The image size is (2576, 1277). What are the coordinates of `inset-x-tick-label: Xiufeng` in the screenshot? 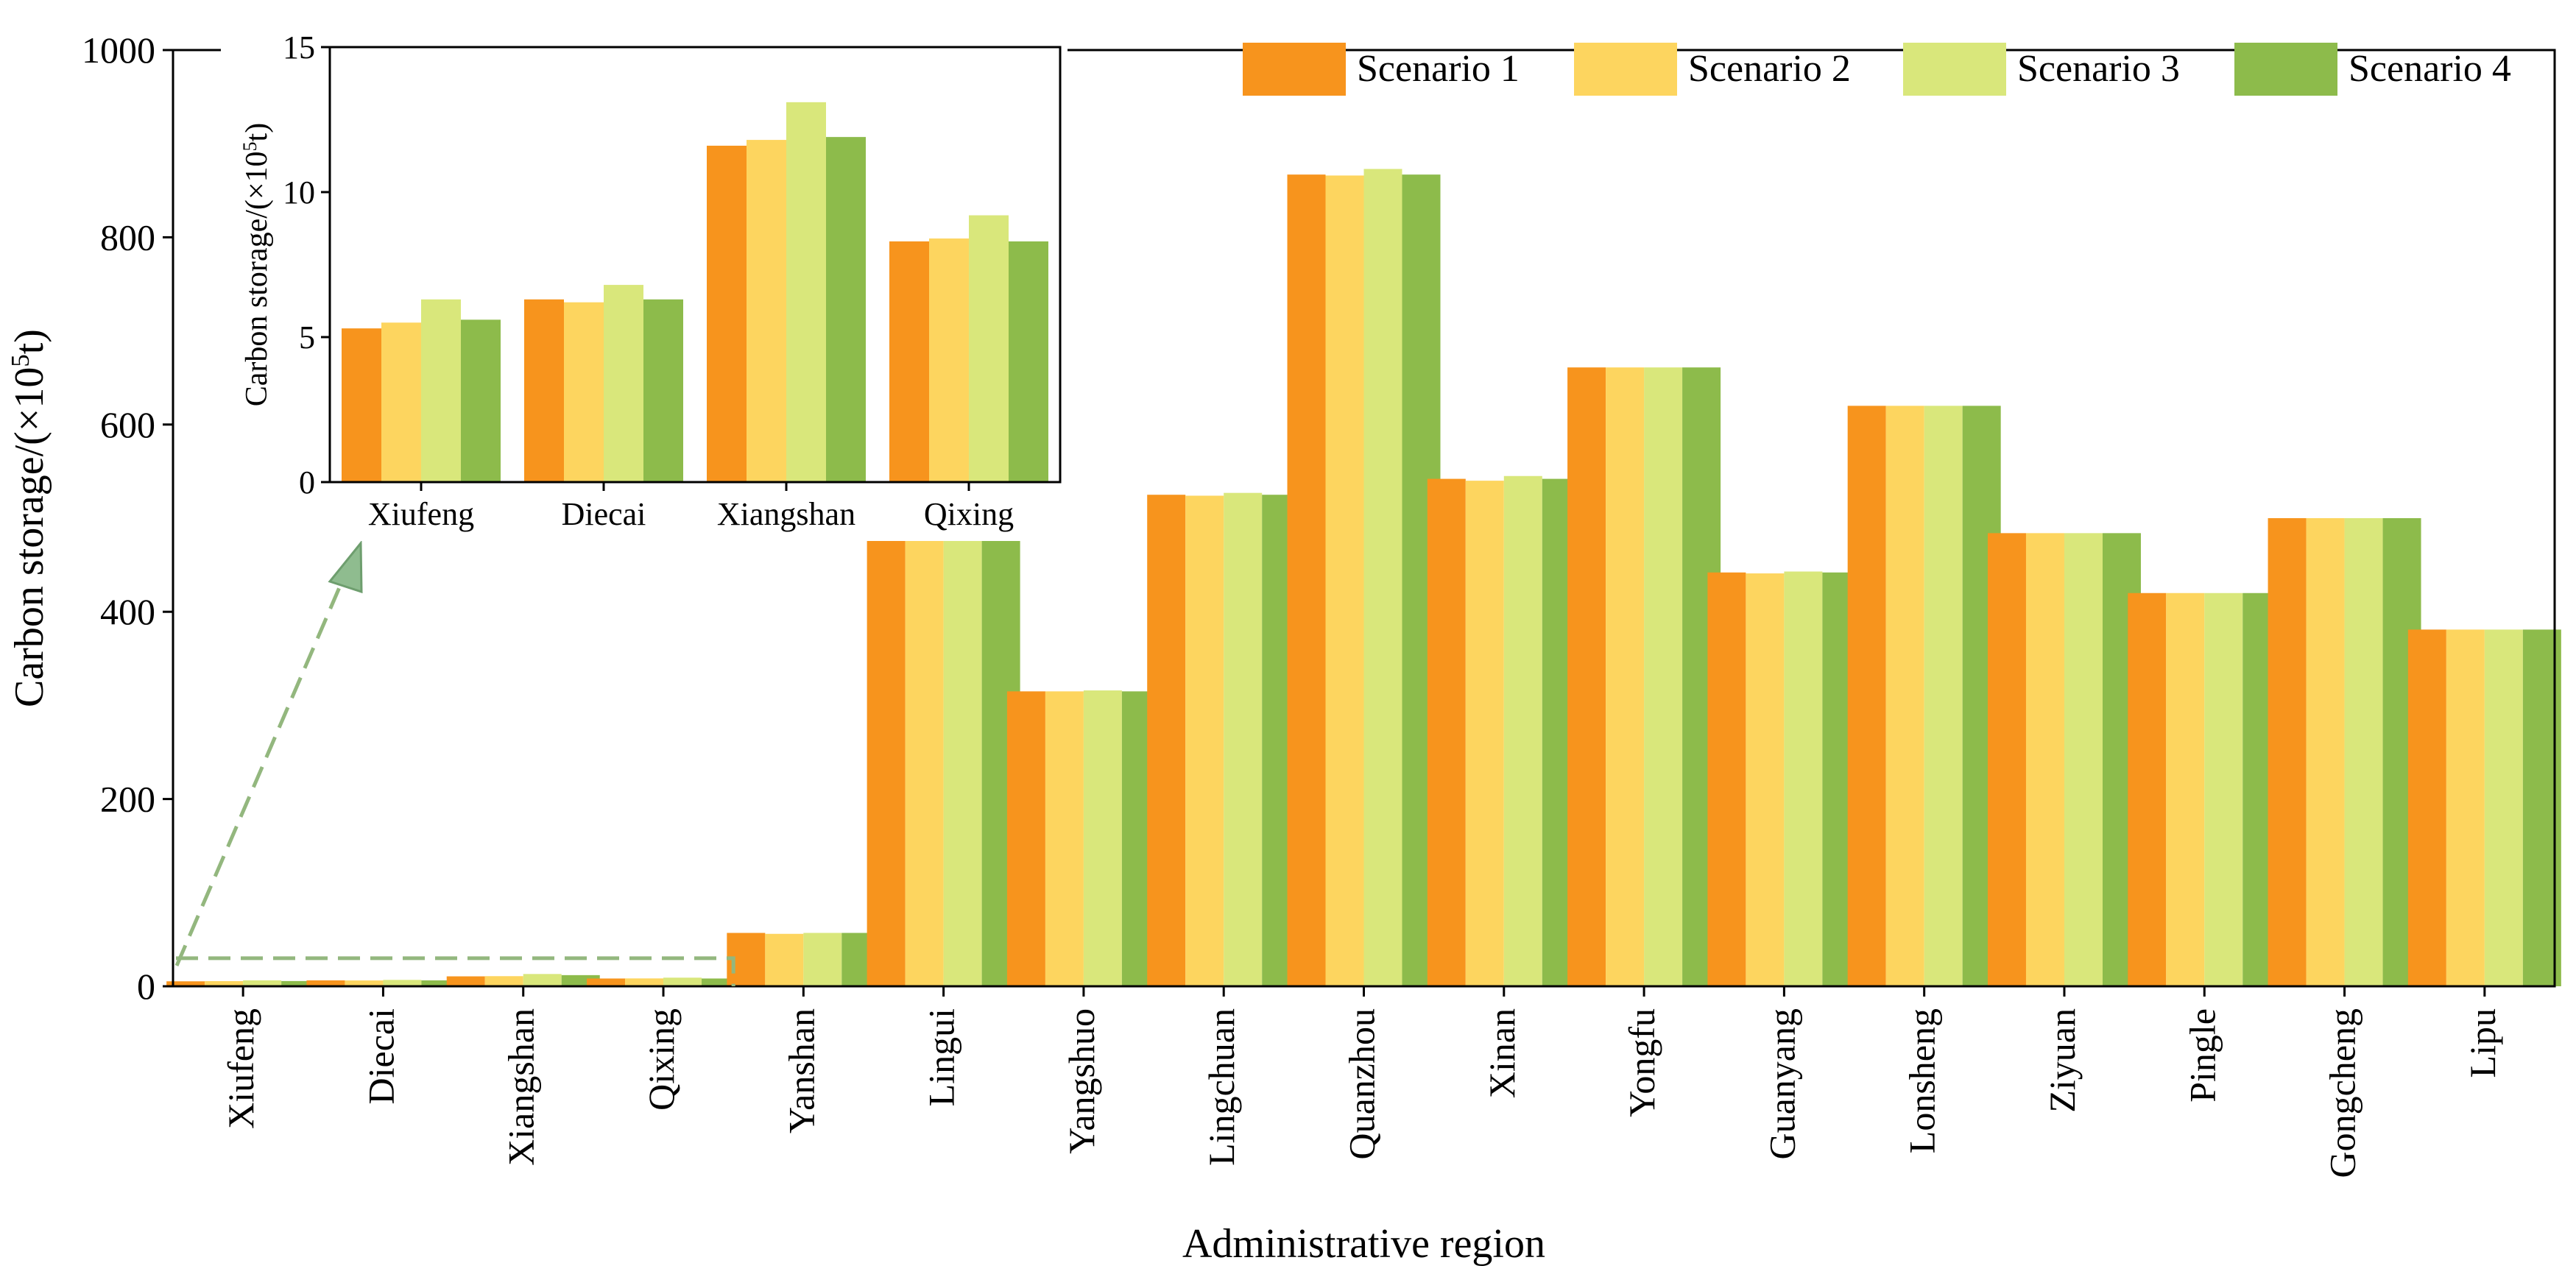 It's located at (421, 514).